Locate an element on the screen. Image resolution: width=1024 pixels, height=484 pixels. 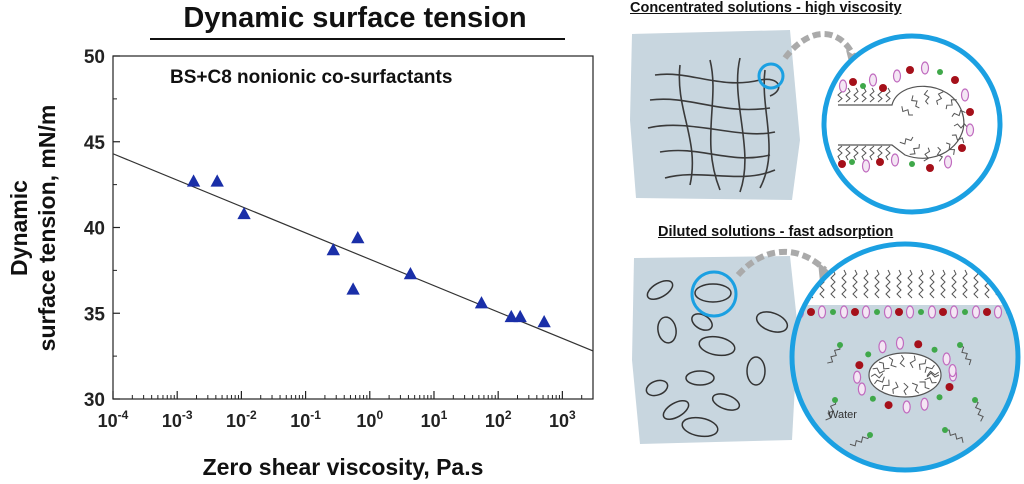
y-tick-label: 30 is located at coordinates (94, 400).